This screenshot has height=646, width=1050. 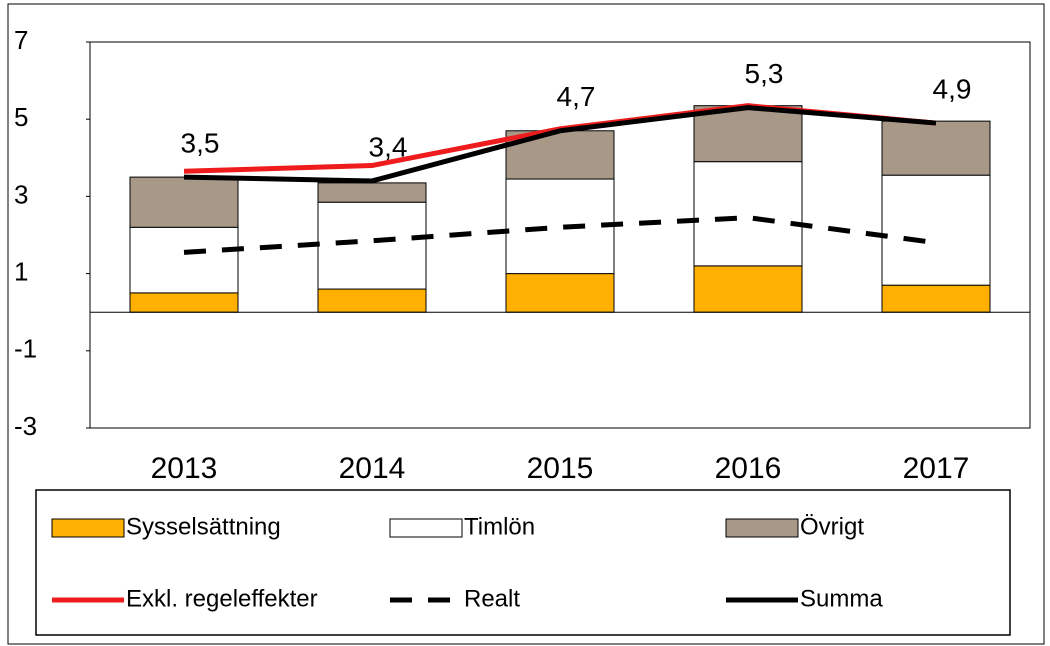 I want to click on y-tick-label: 3, so click(x=21, y=194).